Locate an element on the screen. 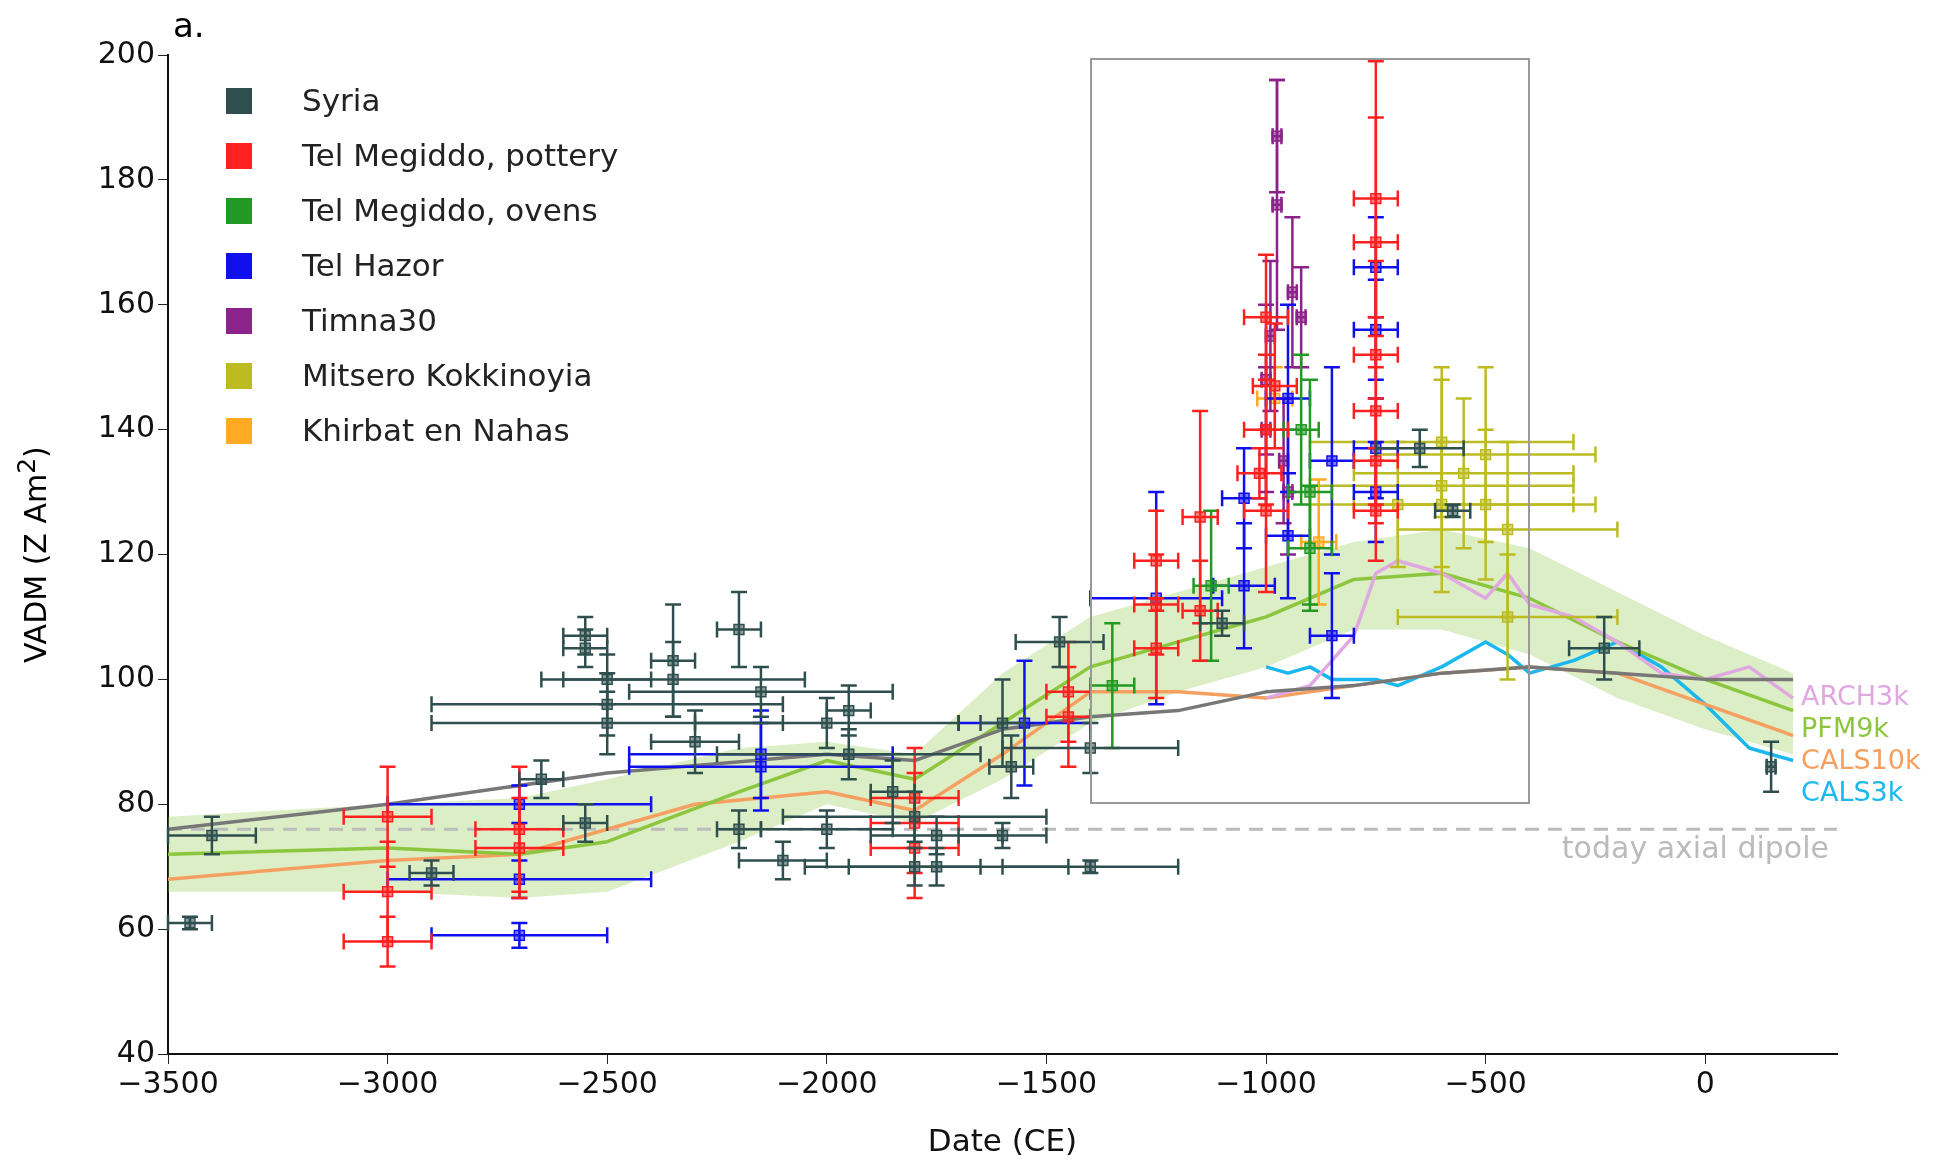  series-label: PFM9k is located at coordinates (1845, 728).